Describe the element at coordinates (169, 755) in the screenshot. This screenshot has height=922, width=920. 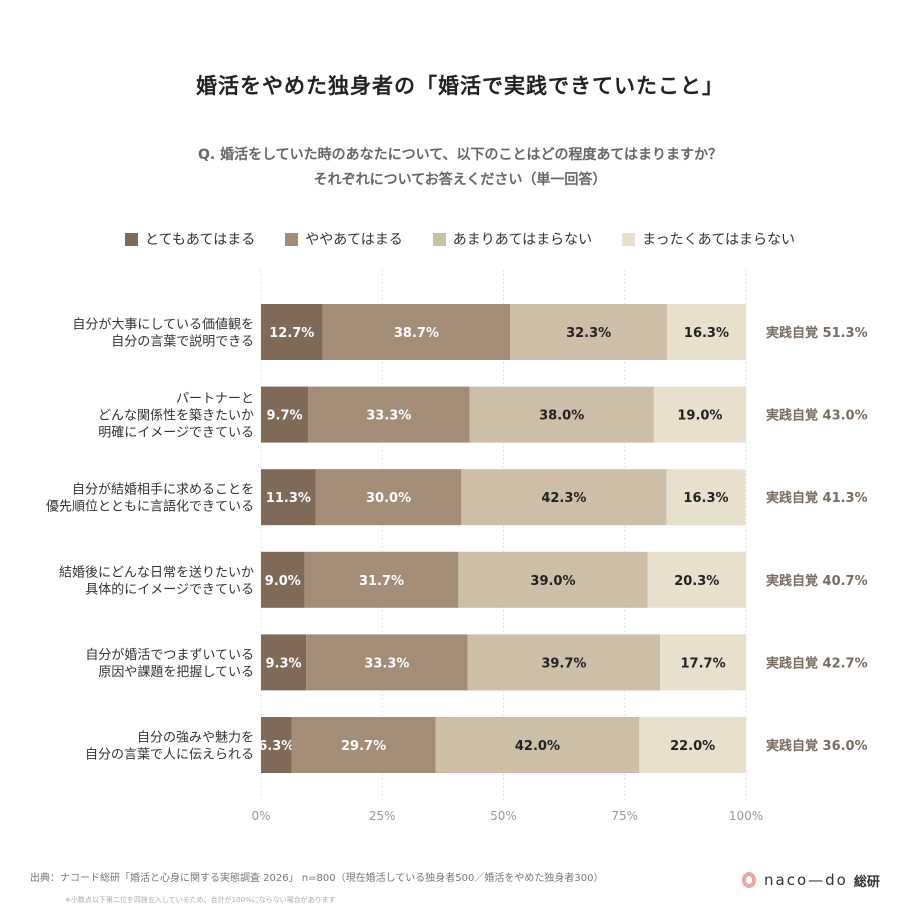
I see `category-label: 自分の言葉で人に伝えられる` at that location.